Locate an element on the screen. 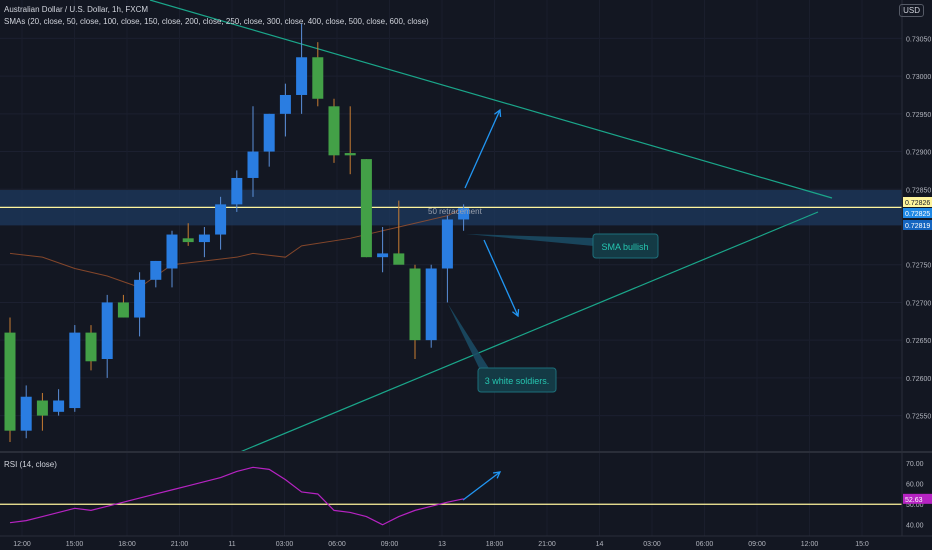 The width and height of the screenshot is (932, 550). rsi-line is located at coordinates (236, 496).